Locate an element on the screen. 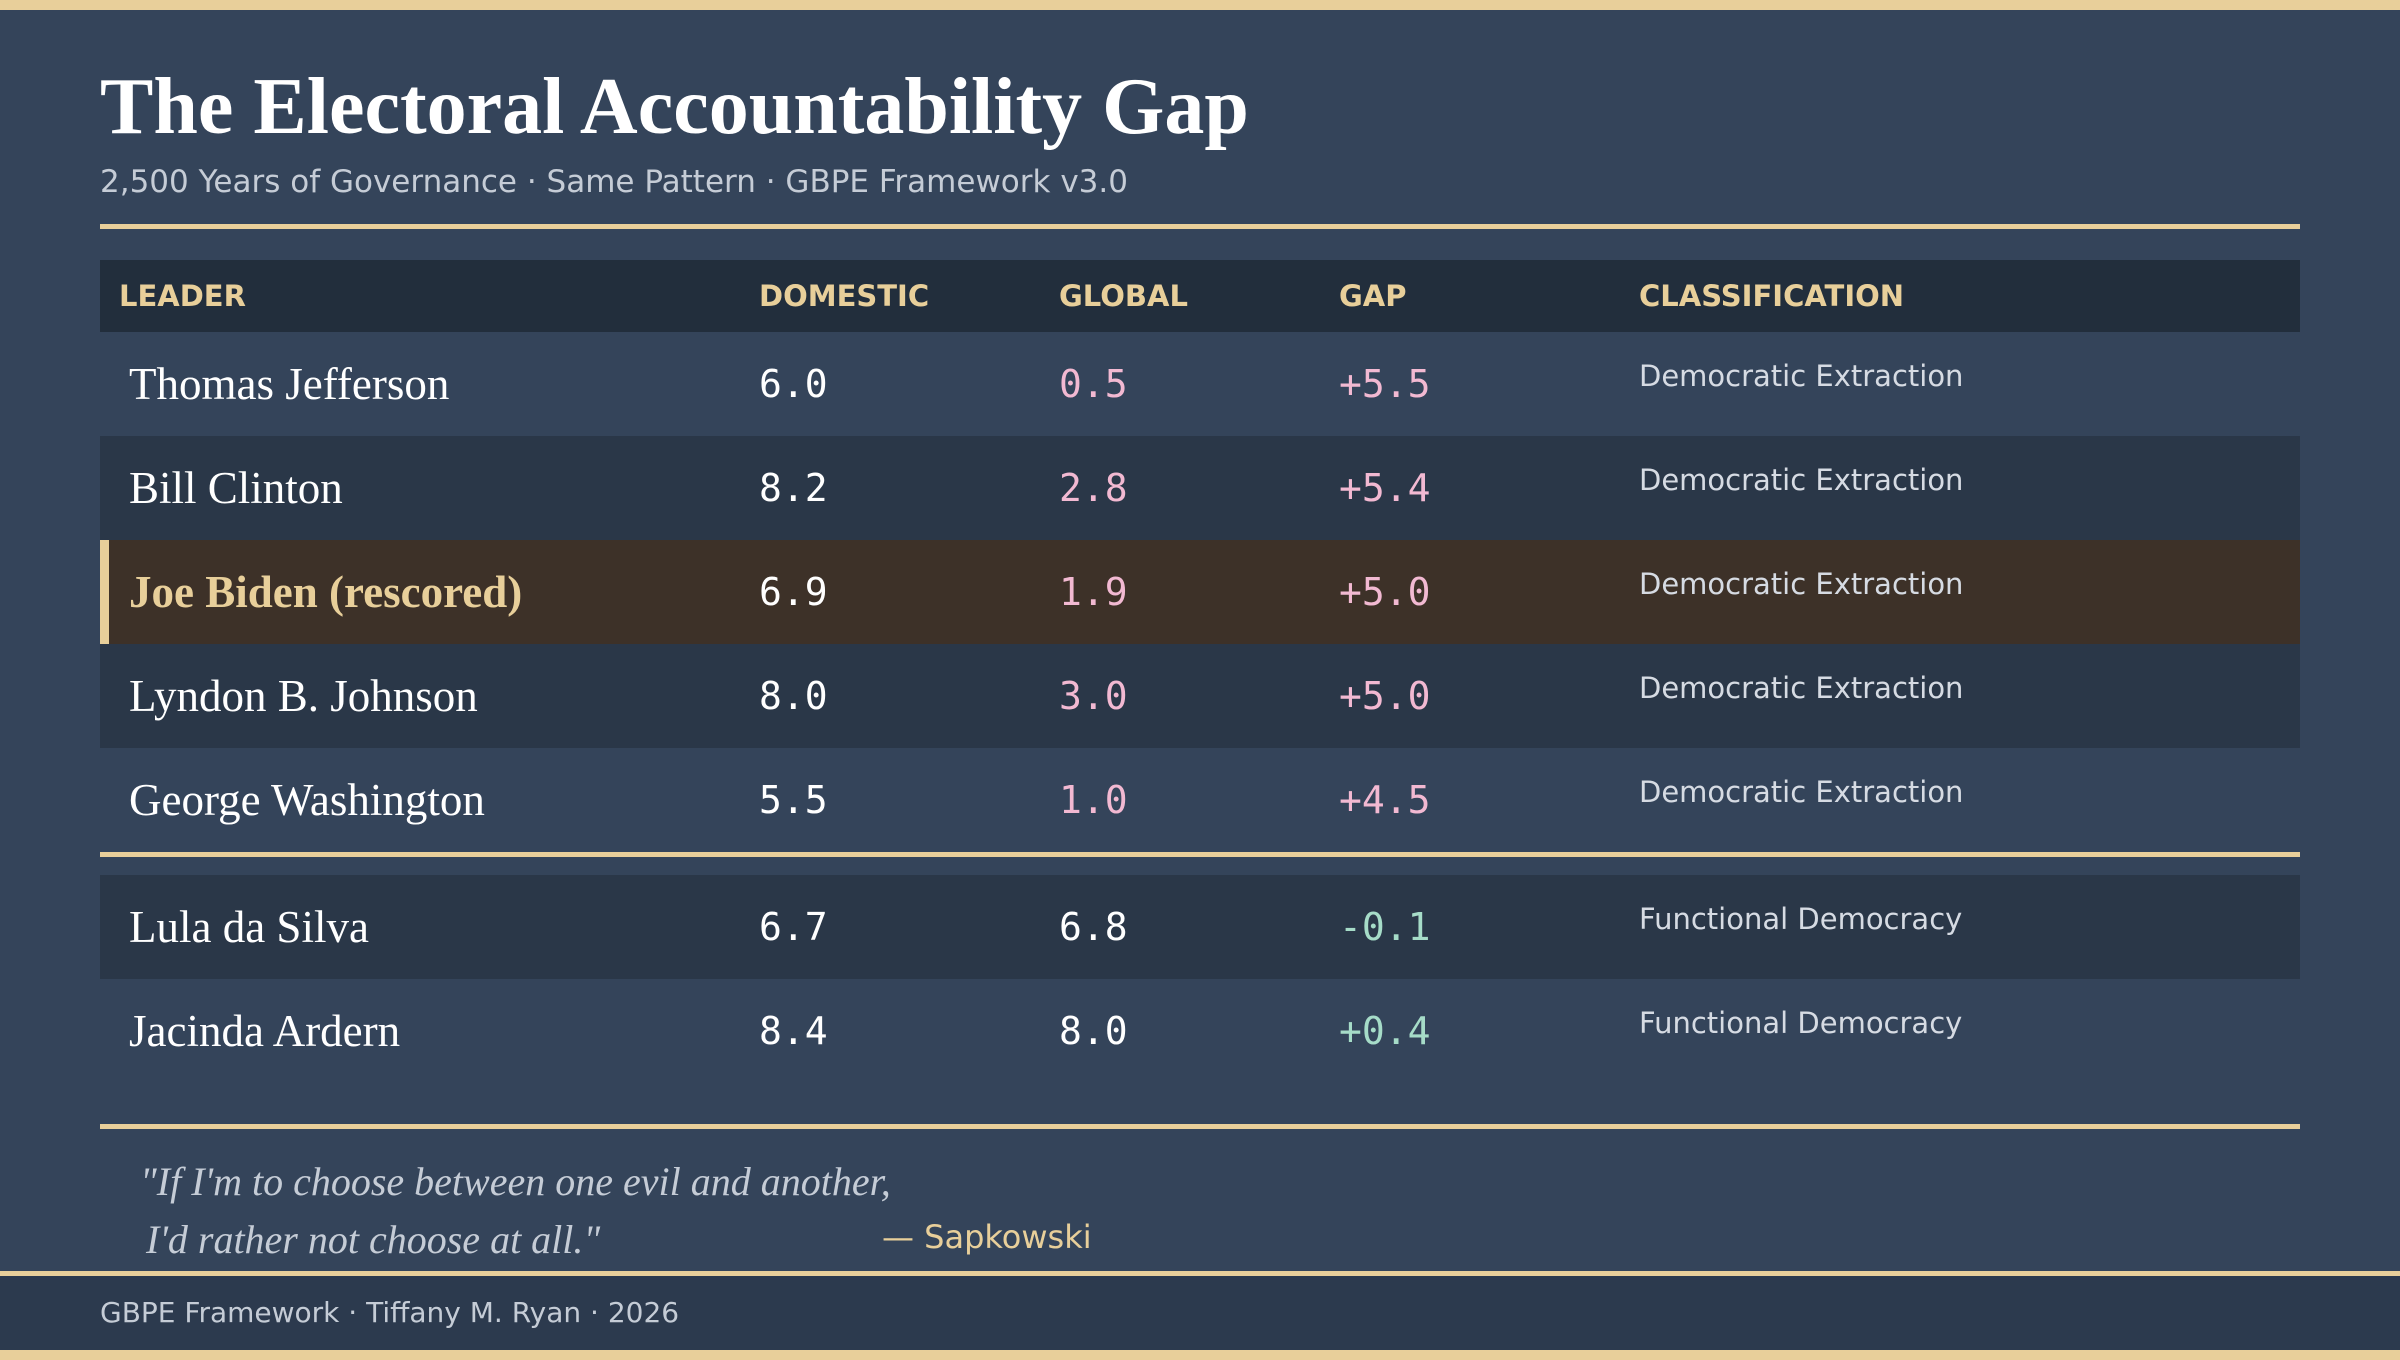 The image size is (2400, 1360). table-cell: George Washington is located at coordinates (307, 800).